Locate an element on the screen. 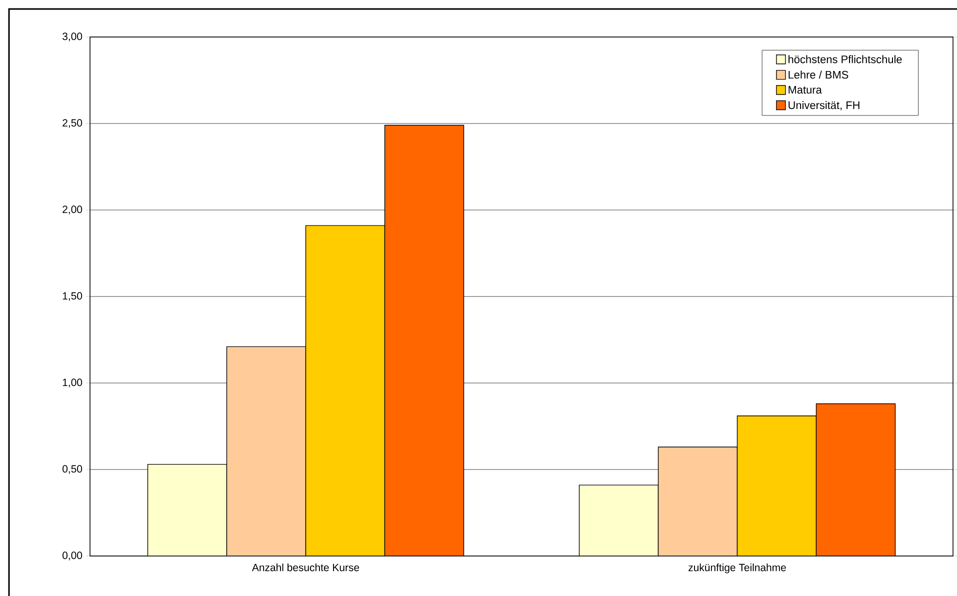 The width and height of the screenshot is (957, 596). y-tick-label: 2,50 is located at coordinates (72, 123).